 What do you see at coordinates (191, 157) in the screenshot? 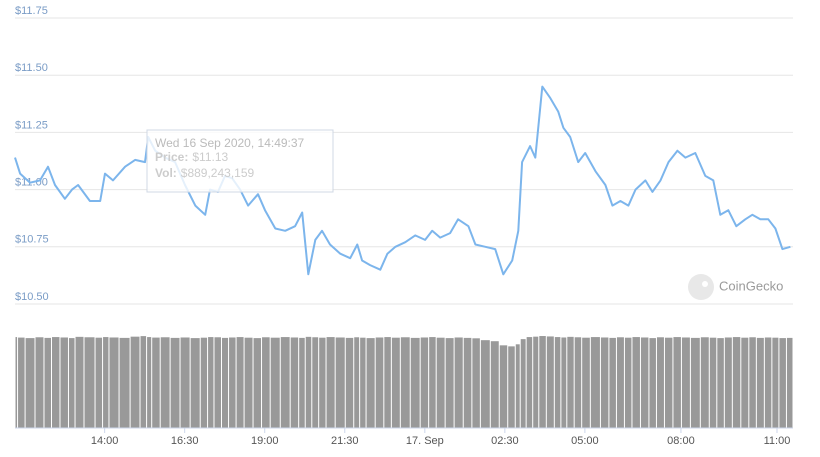
I see `tooltip-row: Price: $11.13` at bounding box center [191, 157].